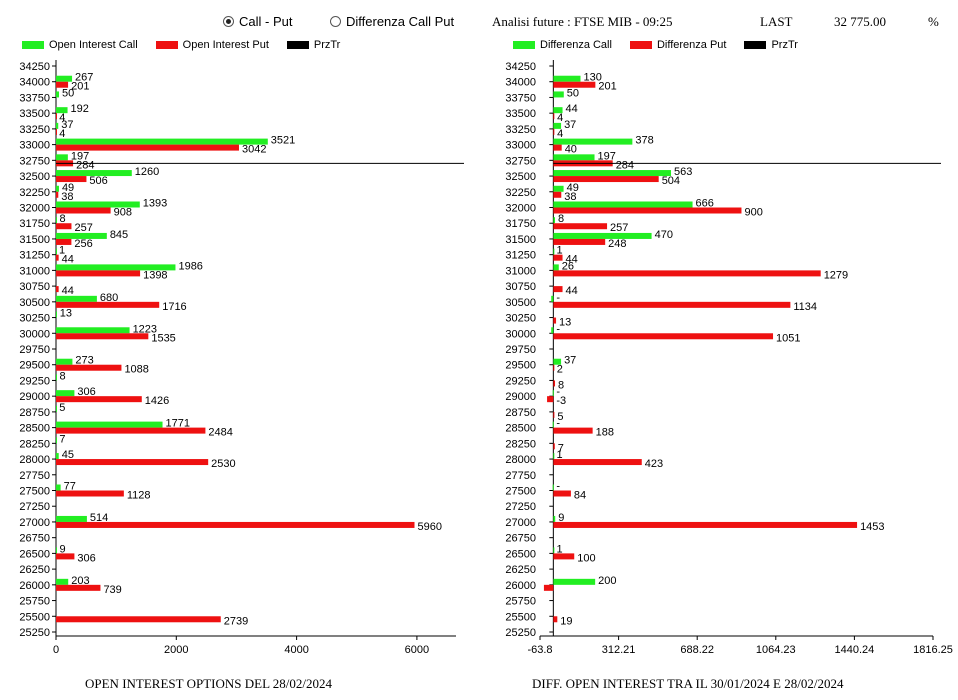  I want to click on call-data-label: 26, so click(568, 266).